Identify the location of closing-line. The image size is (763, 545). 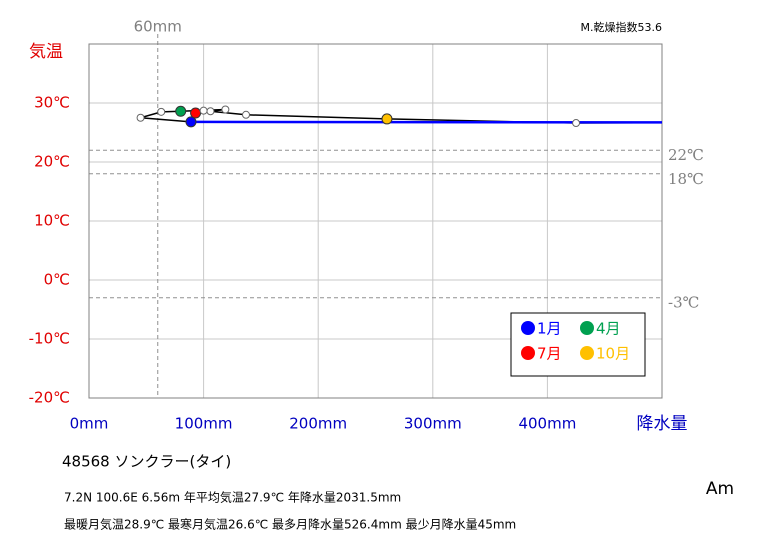
(426, 122).